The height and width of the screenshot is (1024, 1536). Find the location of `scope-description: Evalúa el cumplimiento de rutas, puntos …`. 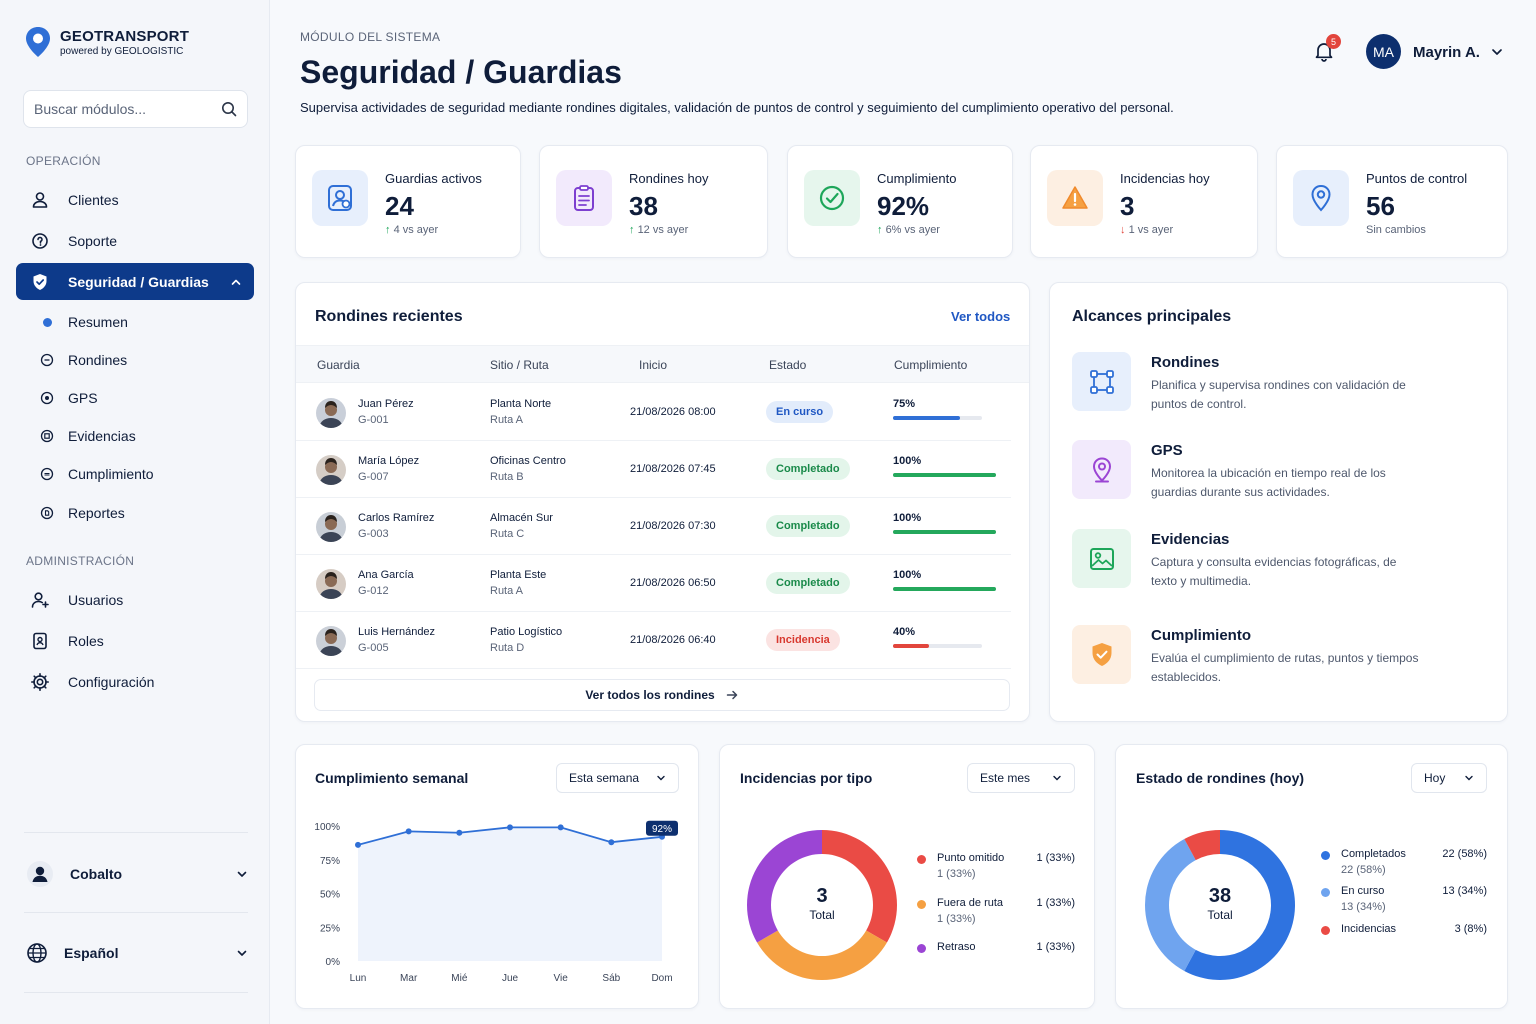

scope-description: Evalúa el cumplimiento de rutas, puntos … is located at coordinates (1285, 667).